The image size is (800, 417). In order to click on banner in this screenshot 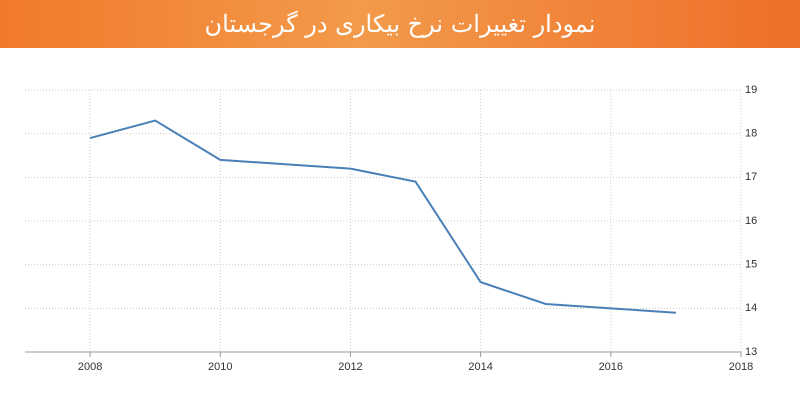, I will do `click(400, 24)`.